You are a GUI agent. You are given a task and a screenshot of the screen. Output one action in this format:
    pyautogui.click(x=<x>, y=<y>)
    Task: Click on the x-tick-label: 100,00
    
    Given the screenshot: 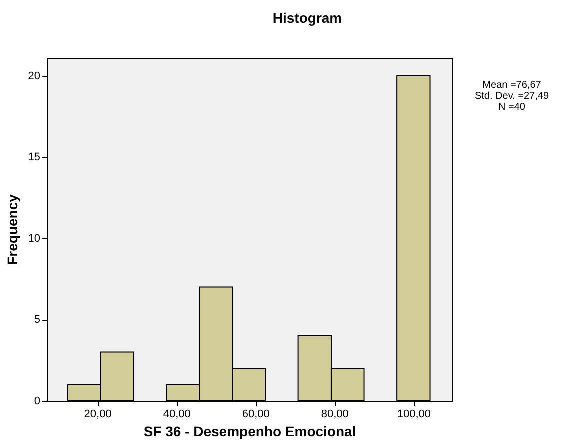 What is the action you would take?
    pyautogui.click(x=414, y=414)
    